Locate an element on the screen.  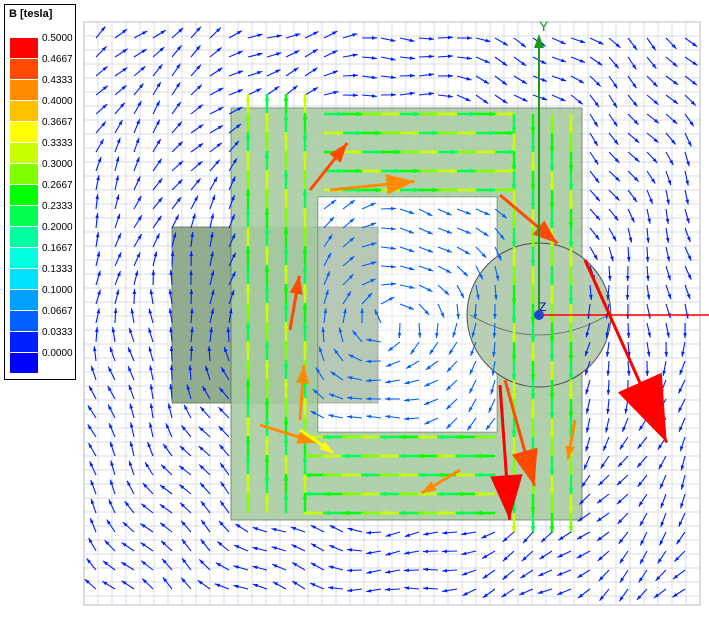
z-axis-origin is located at coordinates (539, 315).